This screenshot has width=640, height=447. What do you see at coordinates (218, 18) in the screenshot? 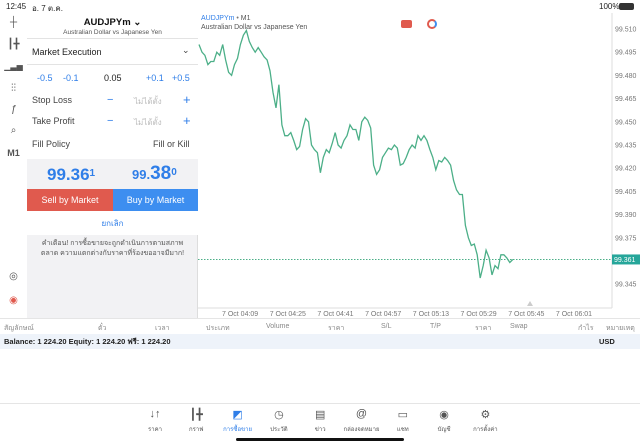
I see `chart-symbol: AUDJPYm` at bounding box center [218, 18].